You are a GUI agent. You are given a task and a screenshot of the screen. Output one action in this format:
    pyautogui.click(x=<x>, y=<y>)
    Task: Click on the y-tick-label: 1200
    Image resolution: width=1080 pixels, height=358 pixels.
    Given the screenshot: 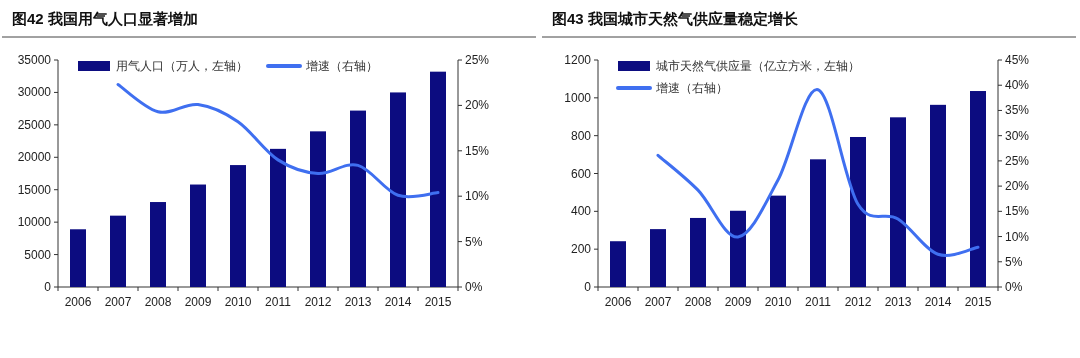 What is the action you would take?
    pyautogui.click(x=578, y=60)
    